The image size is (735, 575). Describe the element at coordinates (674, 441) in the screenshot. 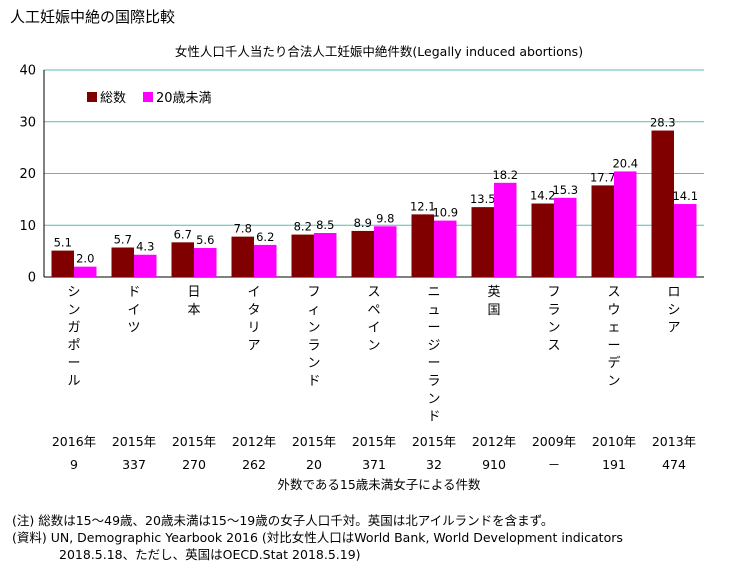

I see `year-label: 2013年` at that location.